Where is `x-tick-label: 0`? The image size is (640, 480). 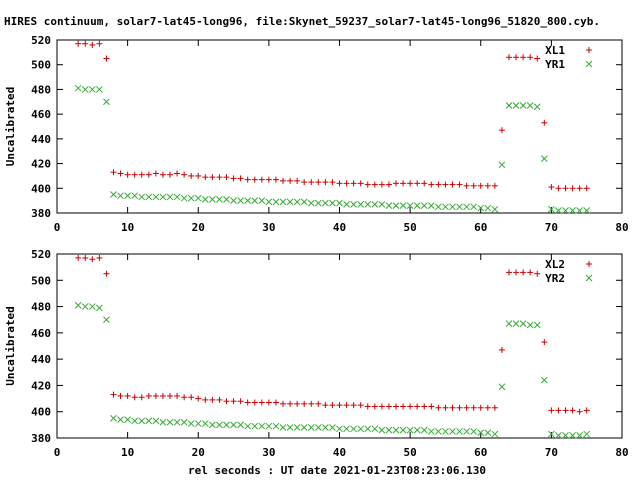 x-tick-label: 0 is located at coordinates (57, 227).